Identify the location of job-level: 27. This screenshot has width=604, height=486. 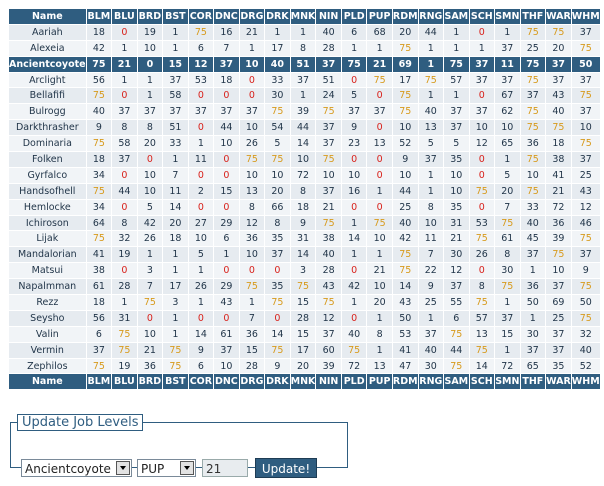
(201, 223).